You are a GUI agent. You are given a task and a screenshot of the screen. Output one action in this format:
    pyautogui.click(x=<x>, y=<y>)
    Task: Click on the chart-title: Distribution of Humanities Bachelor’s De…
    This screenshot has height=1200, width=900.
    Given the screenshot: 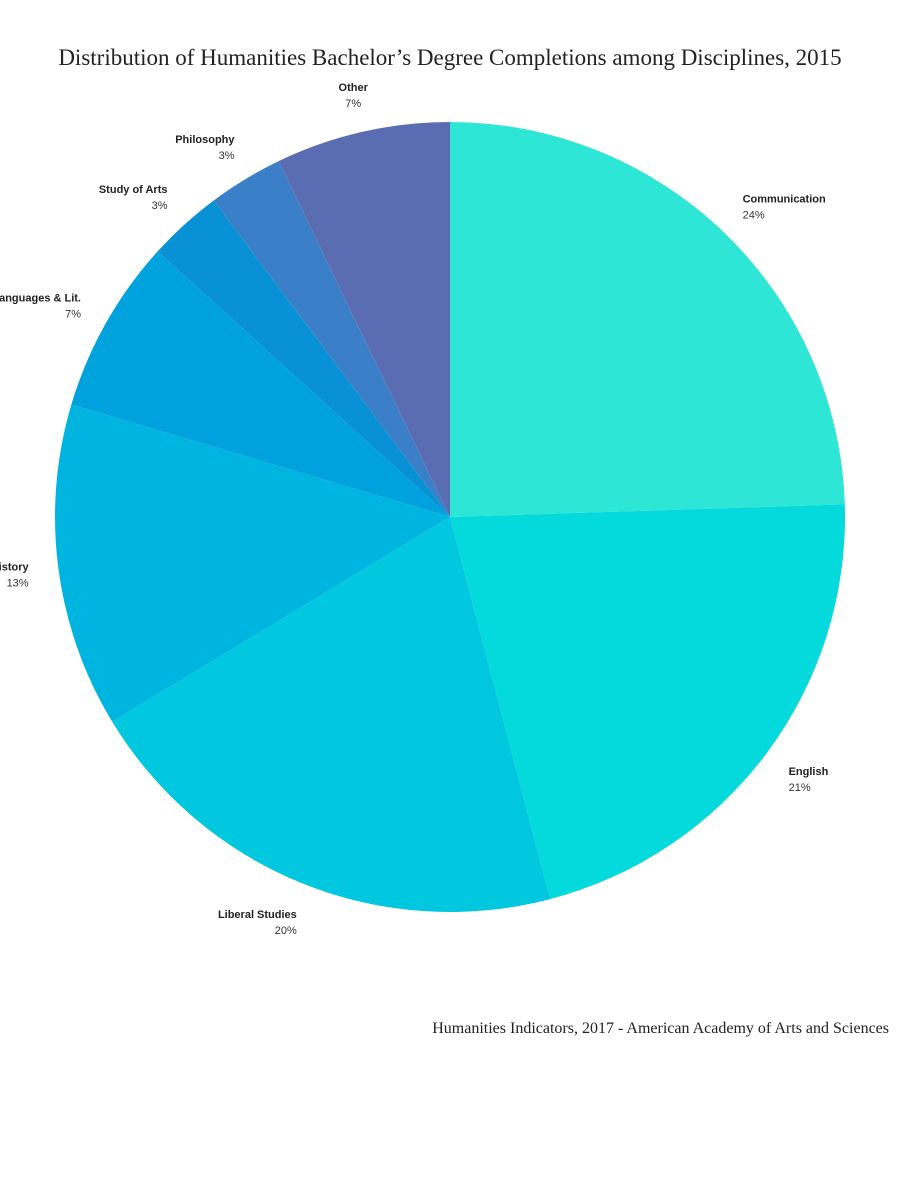 What is the action you would take?
    pyautogui.click(x=450, y=57)
    